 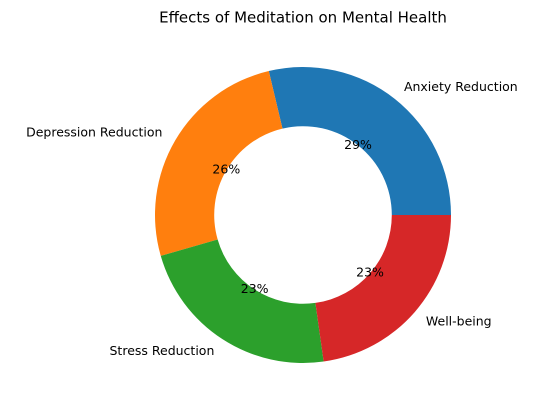 What do you see at coordinates (459, 320) in the screenshot?
I see `category-label: Well-being` at bounding box center [459, 320].